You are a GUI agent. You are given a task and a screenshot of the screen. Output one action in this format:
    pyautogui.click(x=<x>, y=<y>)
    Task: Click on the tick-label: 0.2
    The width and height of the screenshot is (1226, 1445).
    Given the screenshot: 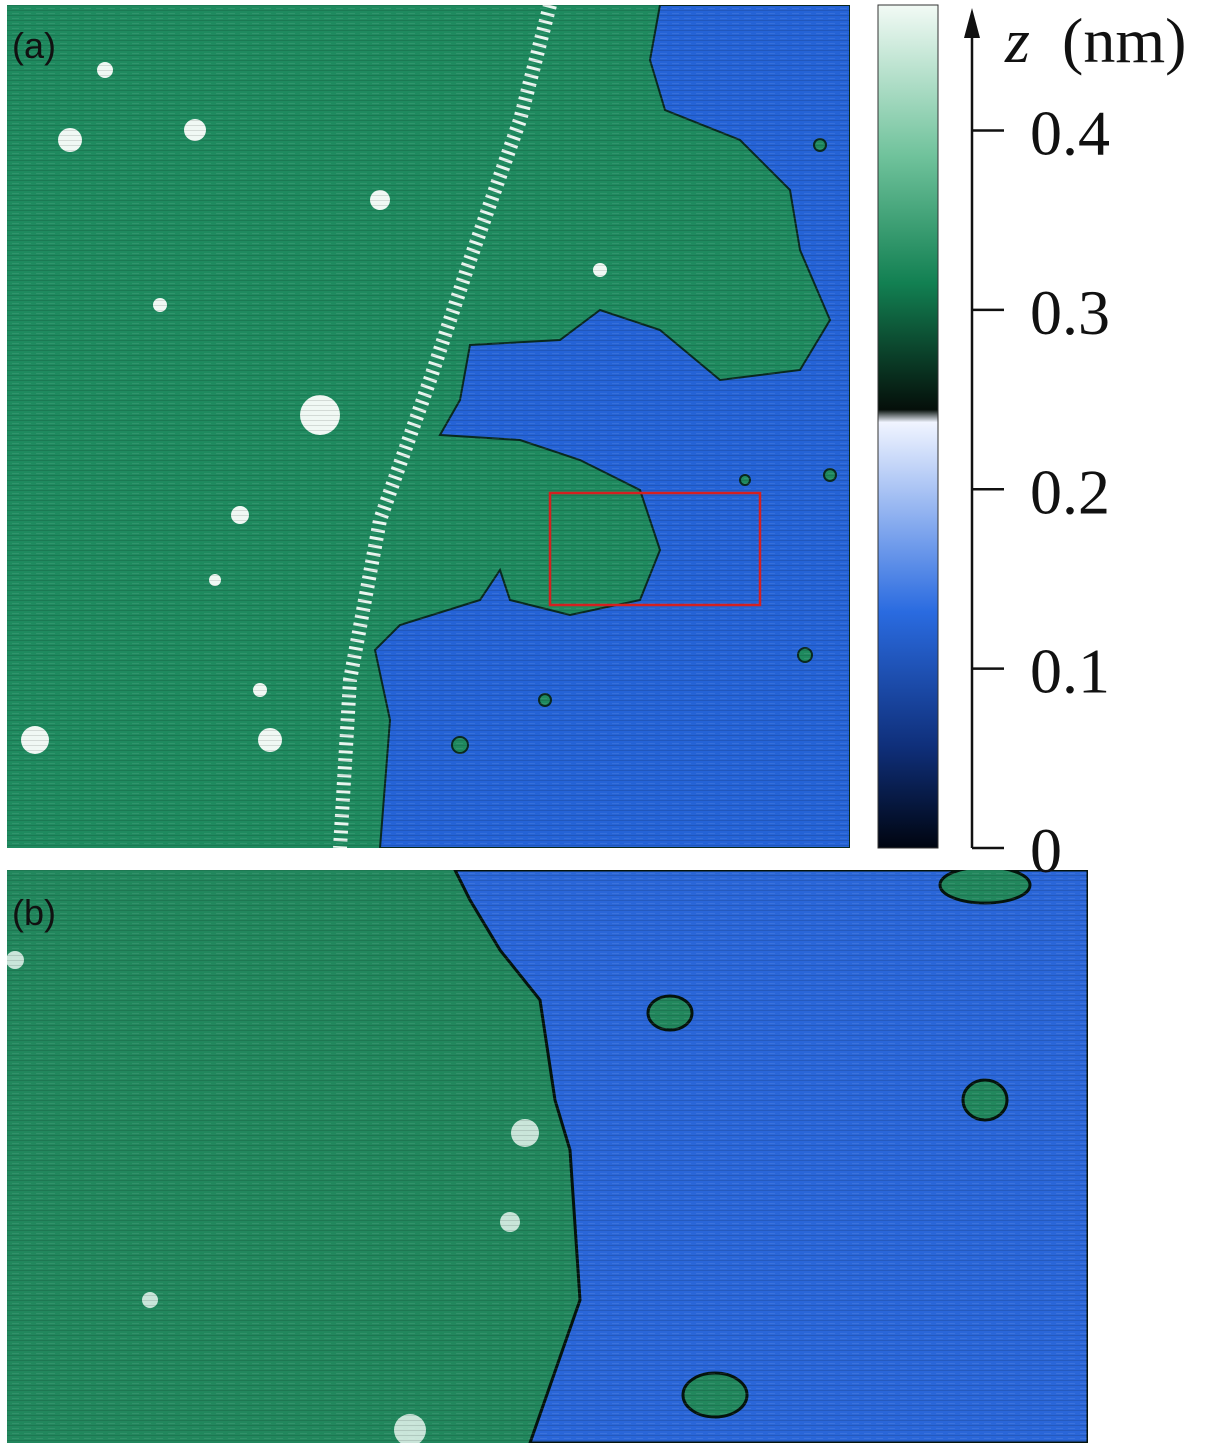 What is the action you would take?
    pyautogui.click(x=1070, y=491)
    